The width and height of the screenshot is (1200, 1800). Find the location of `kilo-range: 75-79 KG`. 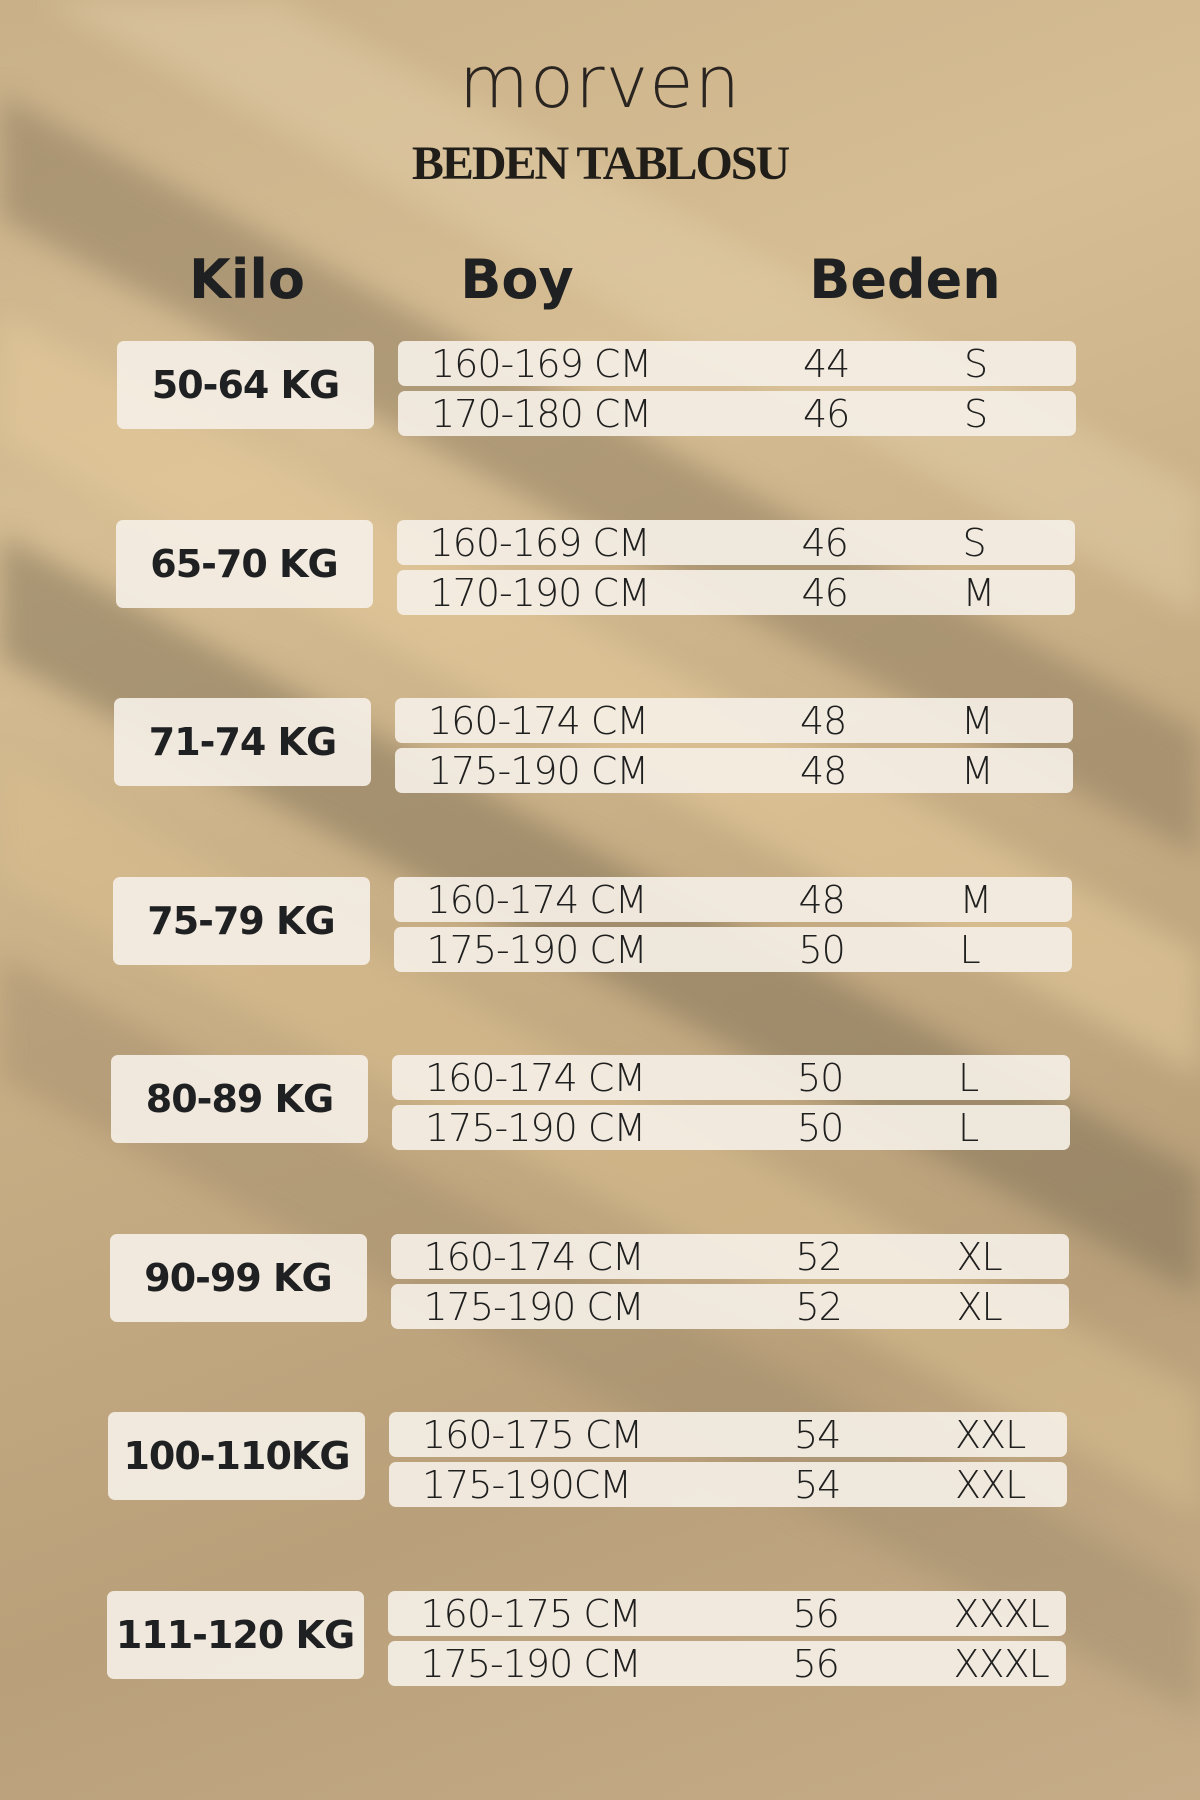

kilo-range: 75-79 KG is located at coordinates (241, 920).